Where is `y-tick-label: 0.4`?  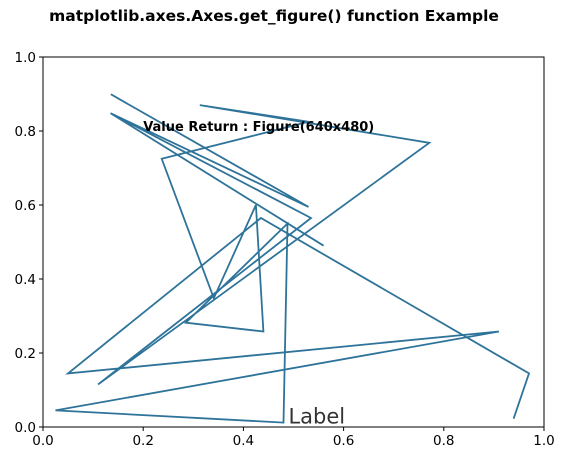
y-tick-label: 0.4 is located at coordinates (25, 280).